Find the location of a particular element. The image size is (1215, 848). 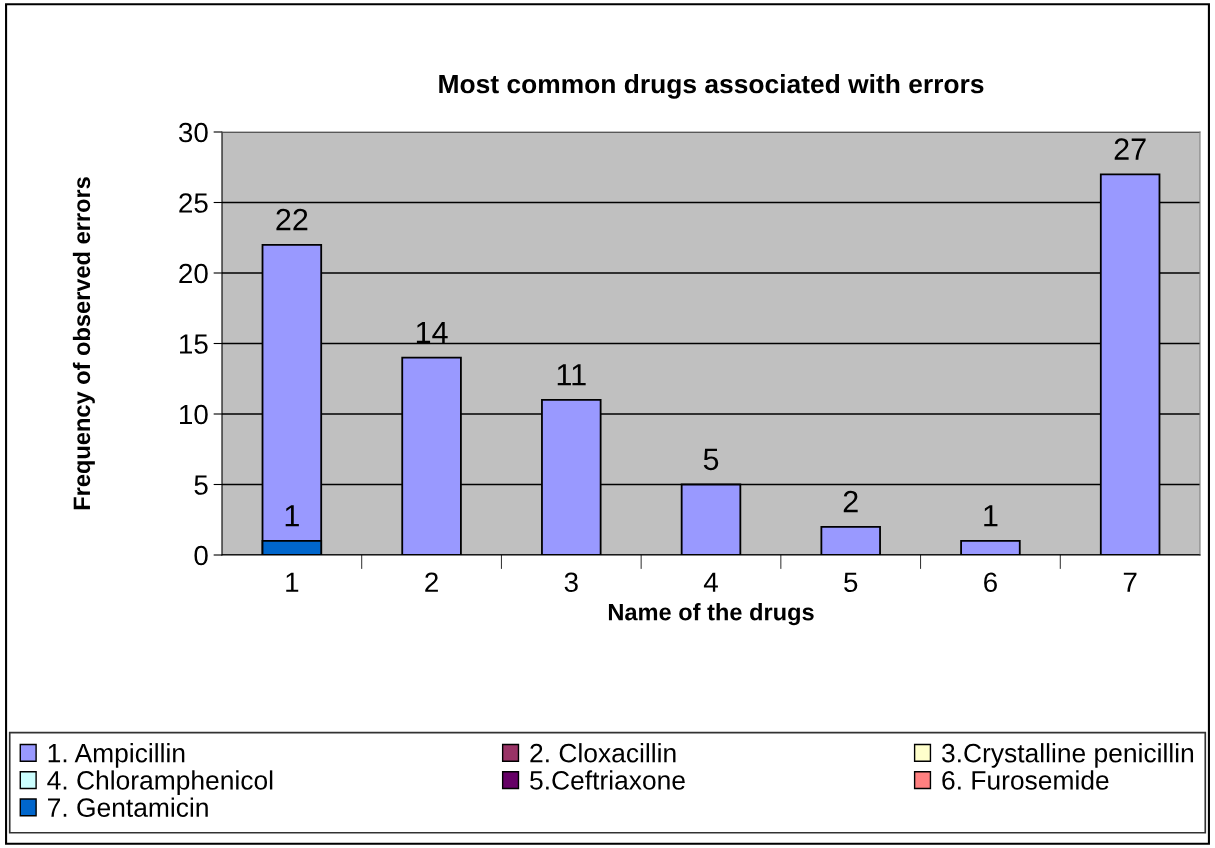

legend-label: 7. Gentamicin is located at coordinates (128, 807).